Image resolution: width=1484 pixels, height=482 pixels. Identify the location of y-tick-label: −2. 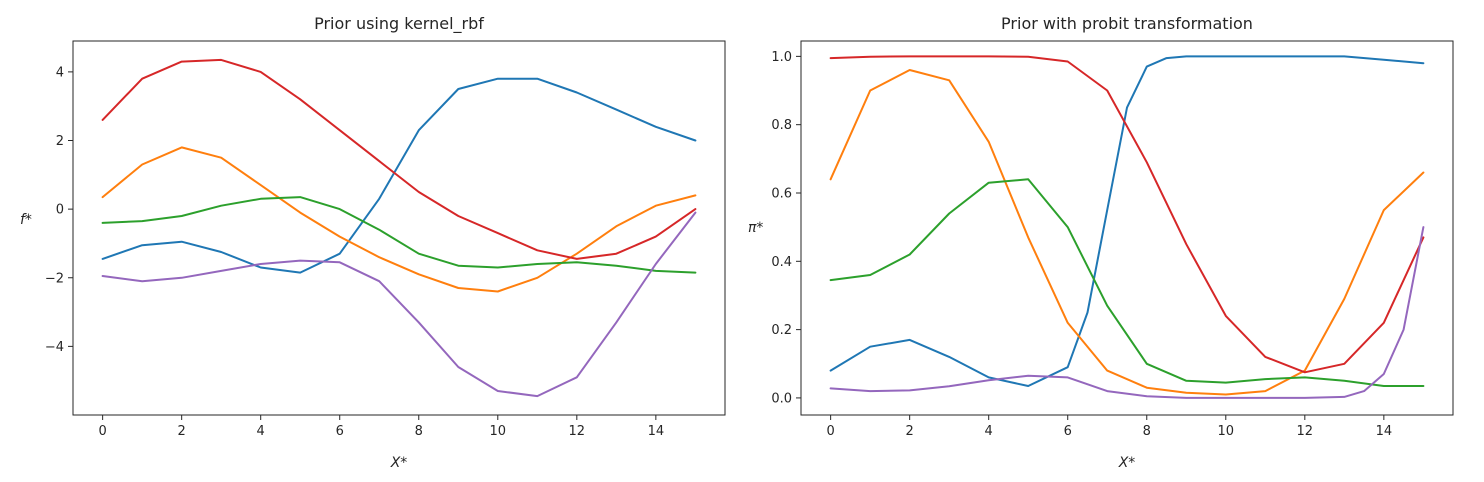
(54, 278).